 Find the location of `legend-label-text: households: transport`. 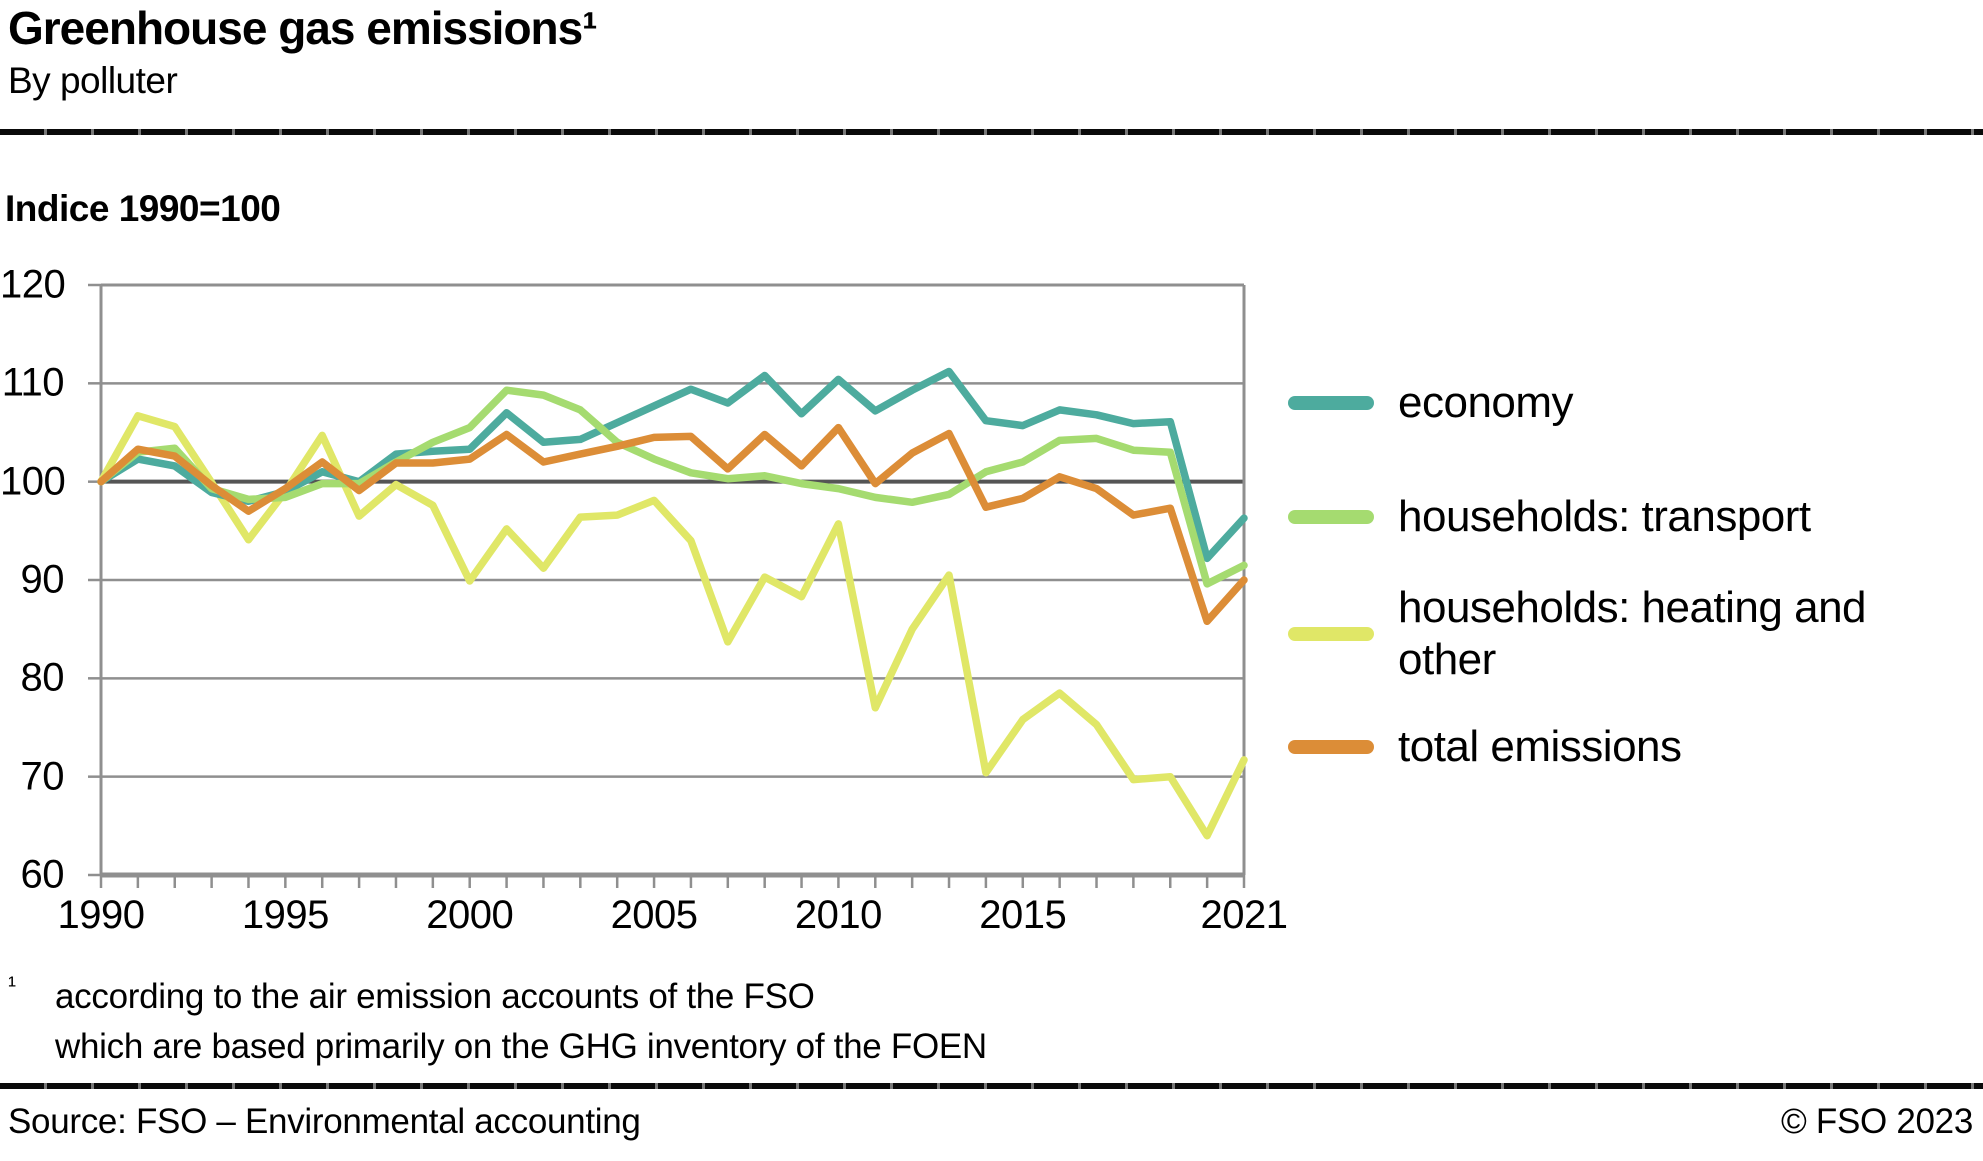

legend-label-text: households: transport is located at coordinates (1604, 516).